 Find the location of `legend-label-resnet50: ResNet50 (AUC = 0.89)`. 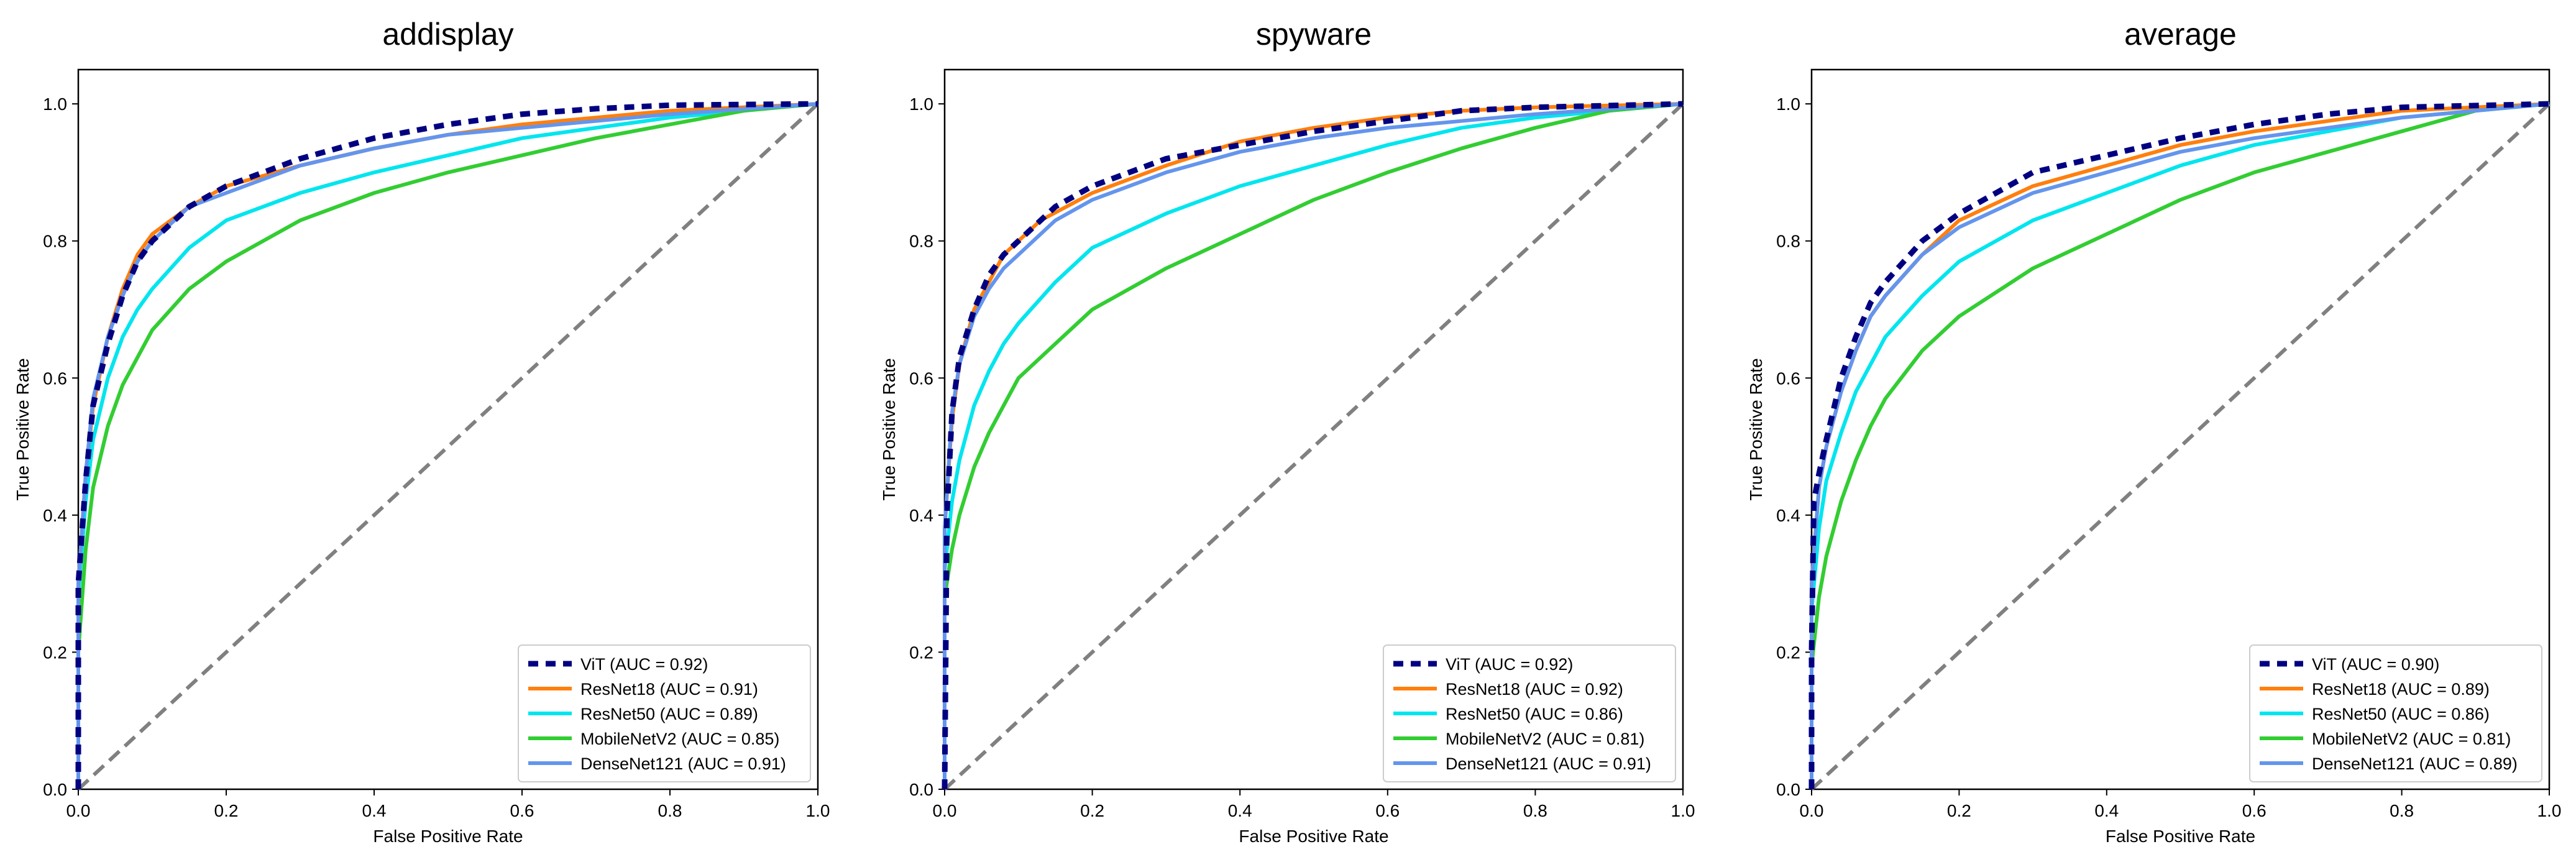

legend-label-resnet50: ResNet50 (AUC = 0.89) is located at coordinates (669, 714).